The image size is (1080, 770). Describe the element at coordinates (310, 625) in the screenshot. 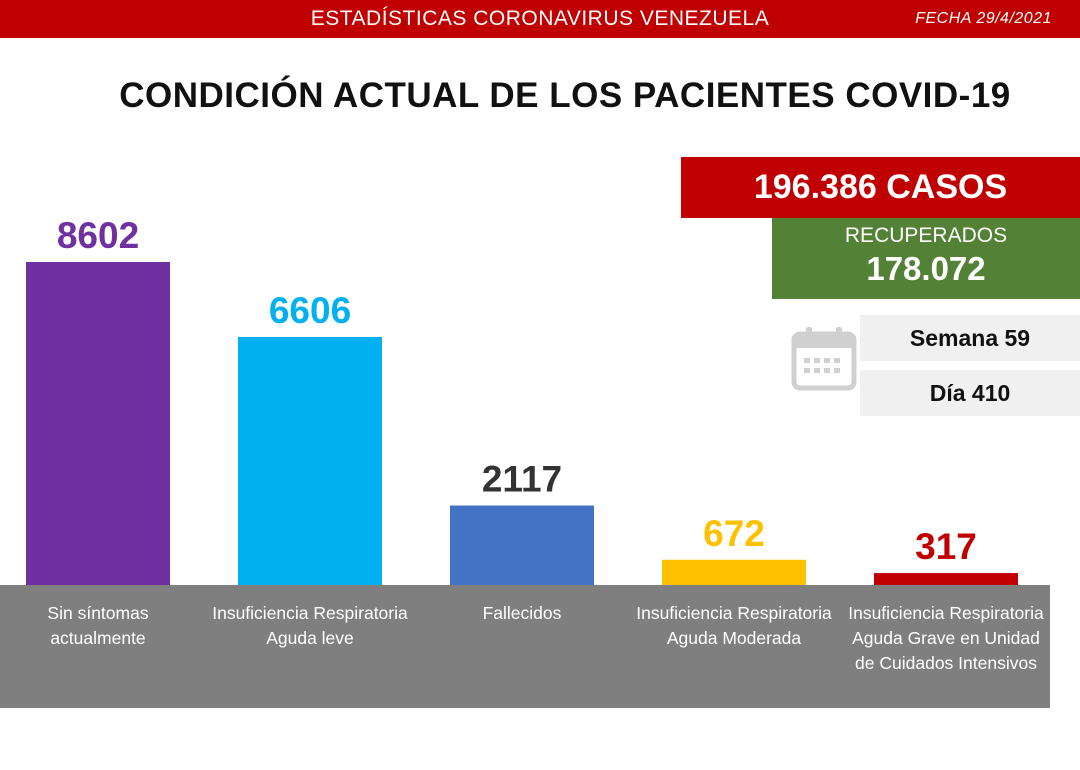

I see `category-label-2: Insuficiencia Respiratoria Aguda leve` at that location.